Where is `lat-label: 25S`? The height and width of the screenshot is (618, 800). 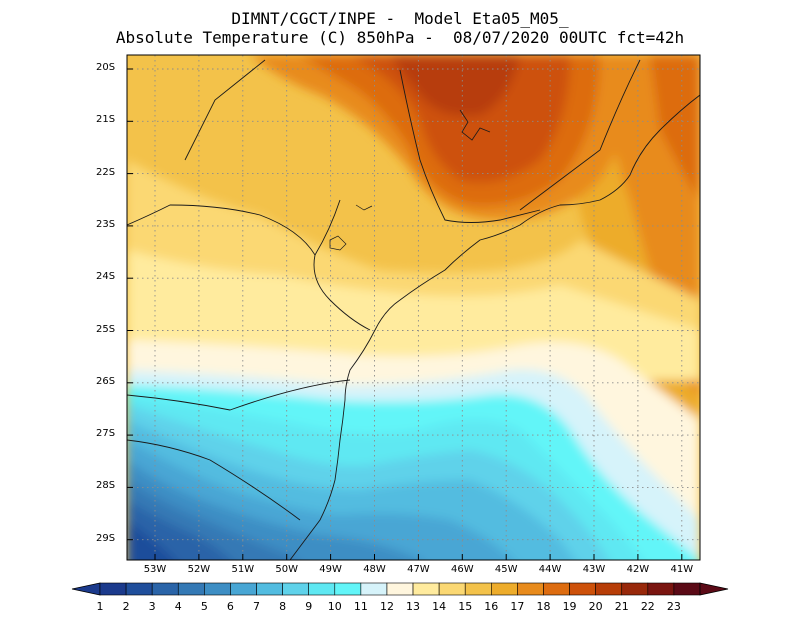 lat-label: 25S is located at coordinates (106, 329).